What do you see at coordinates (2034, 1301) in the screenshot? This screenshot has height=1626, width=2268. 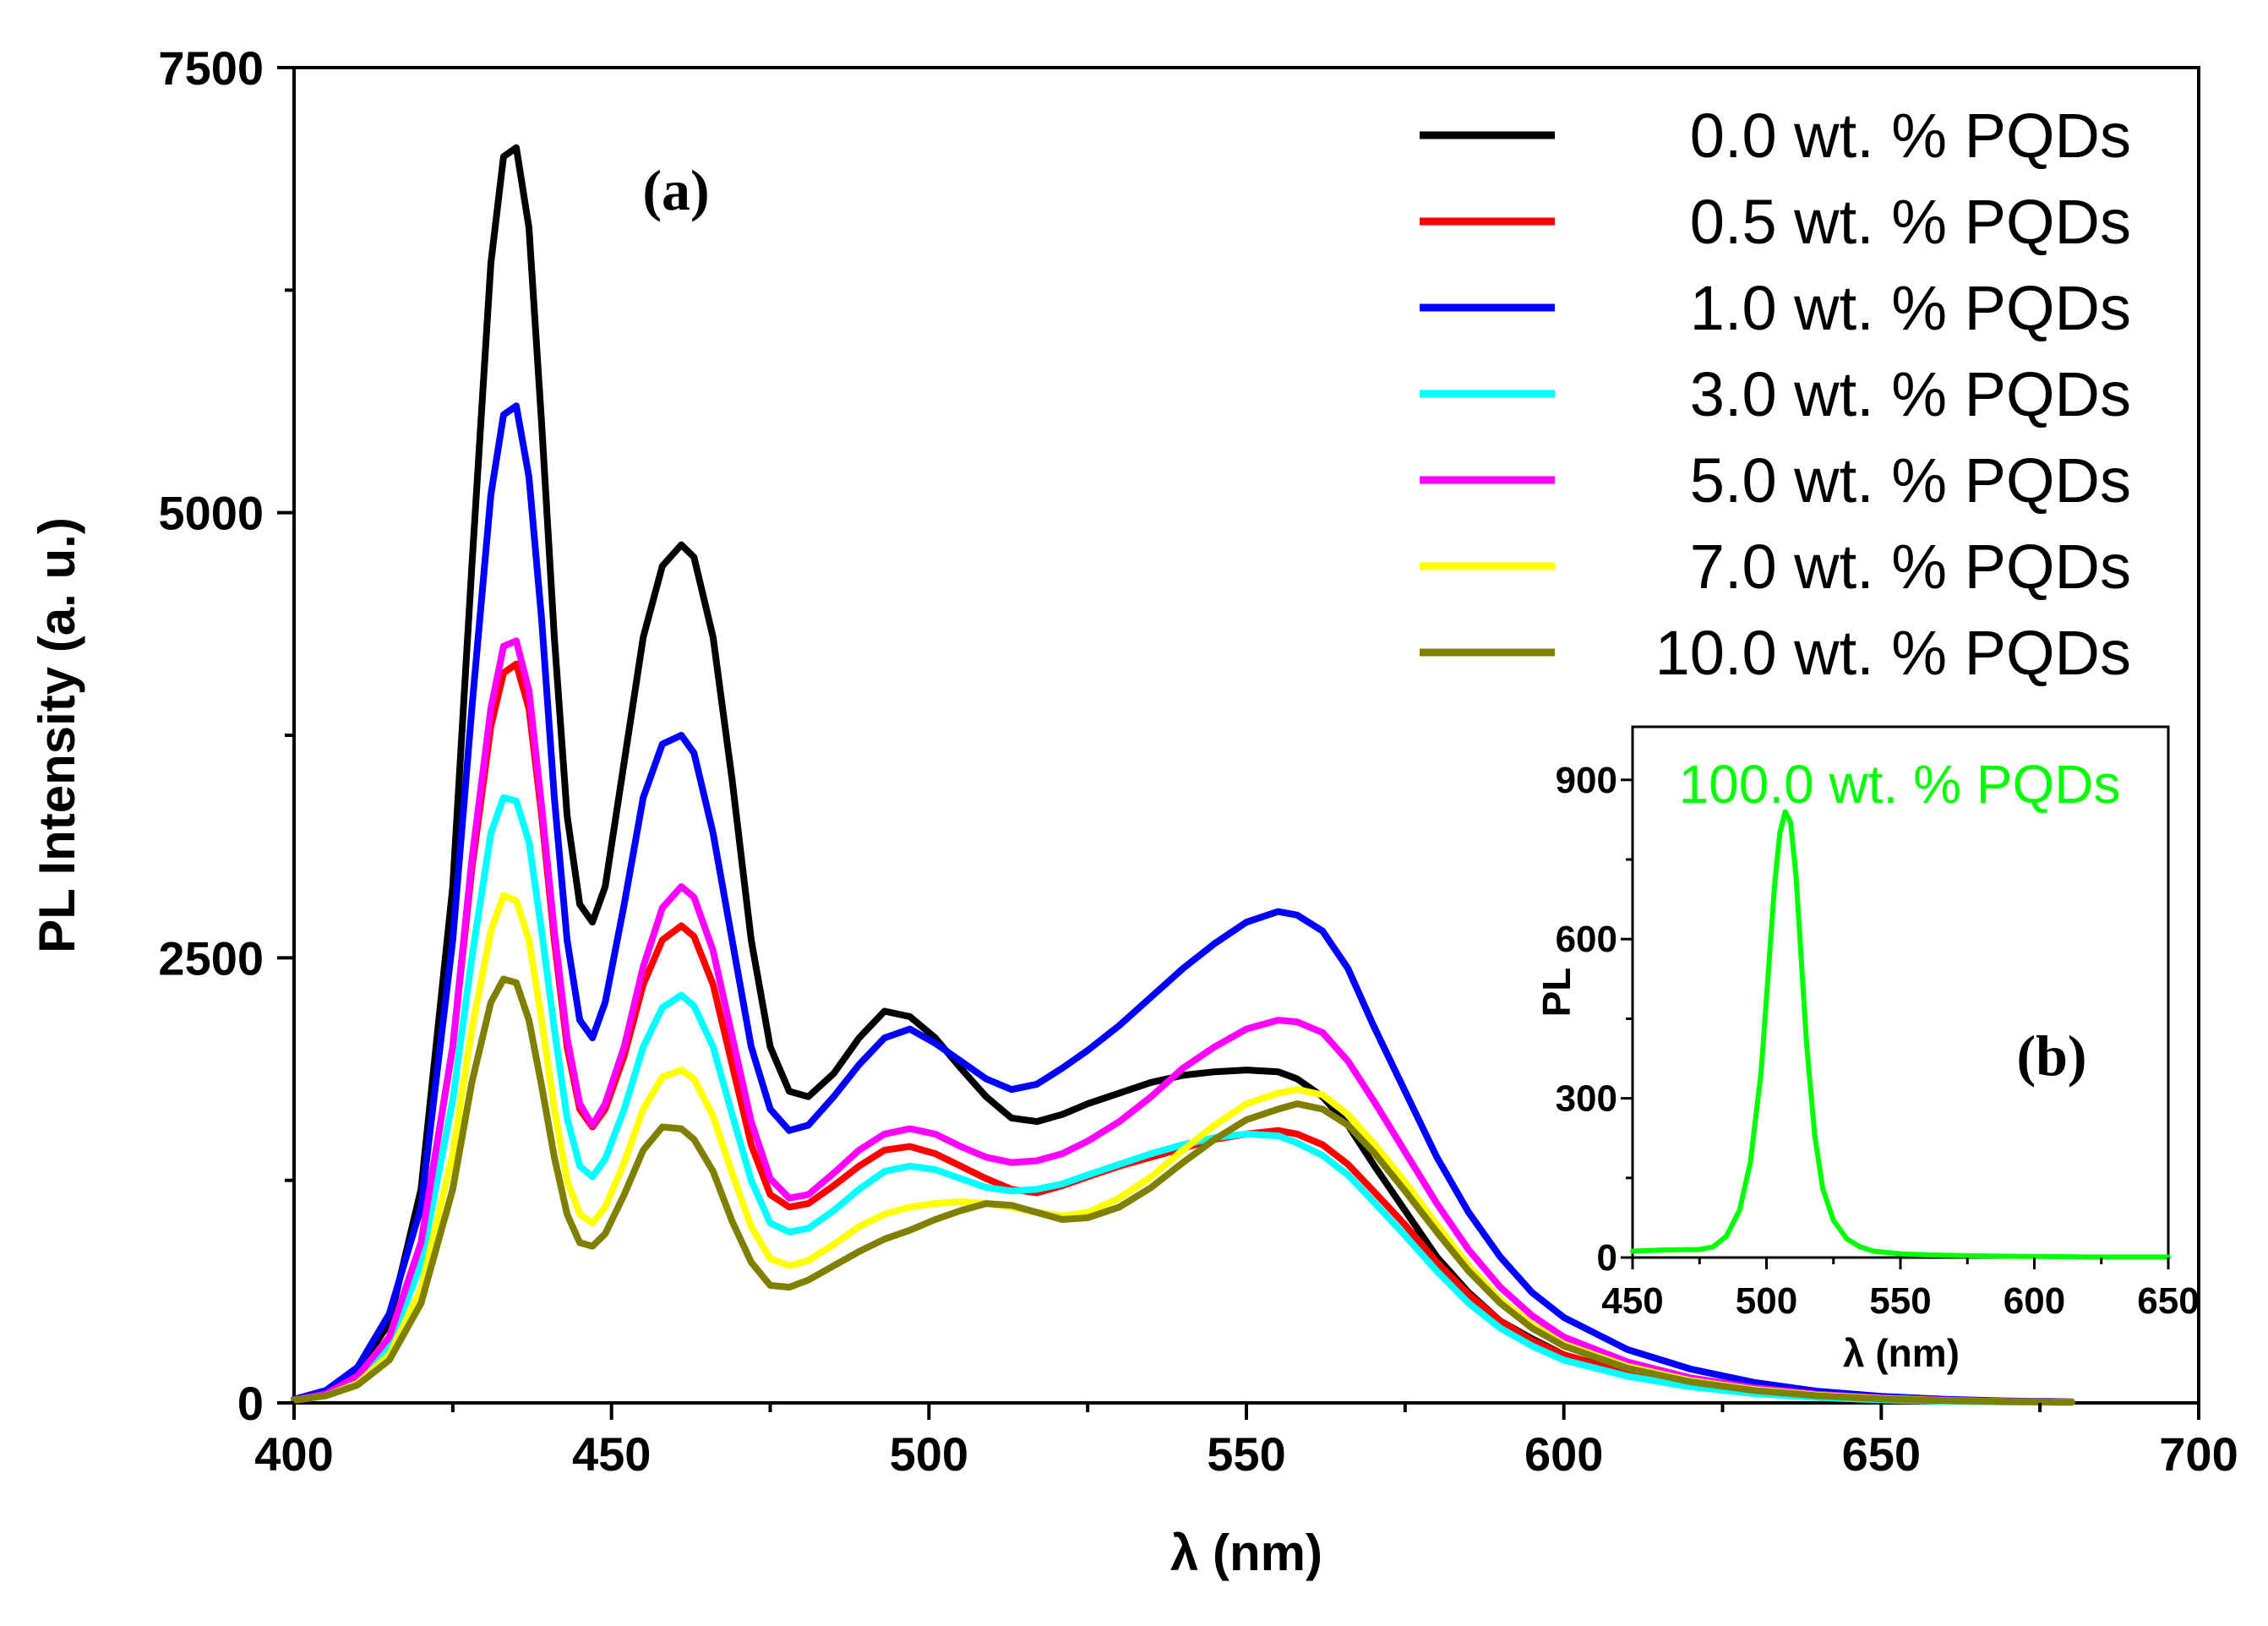 I see `inset-x-tick-label: 600` at bounding box center [2034, 1301].